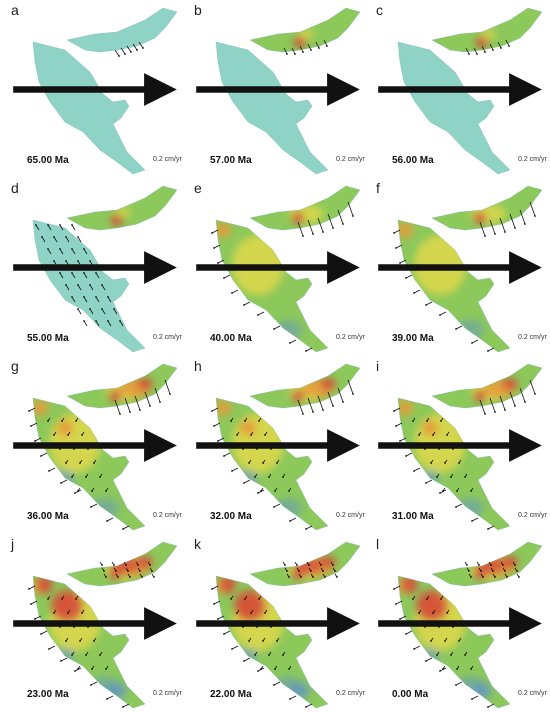 The height and width of the screenshot is (712, 550). I want to click on panel-j: j 23.00 Ma 0.2 cm/yr, so click(95, 623).